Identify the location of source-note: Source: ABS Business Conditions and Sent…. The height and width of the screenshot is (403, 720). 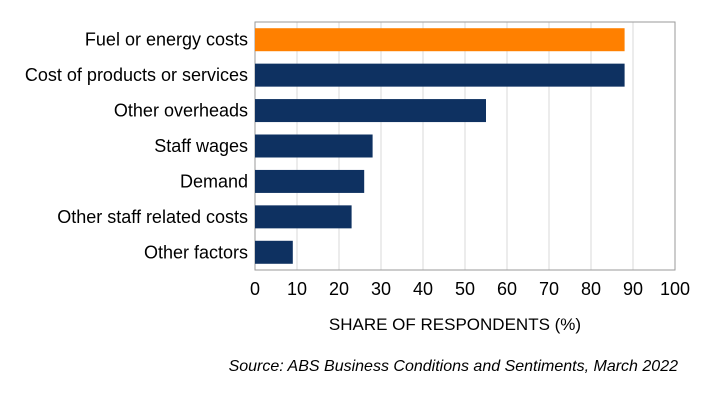
(454, 366).